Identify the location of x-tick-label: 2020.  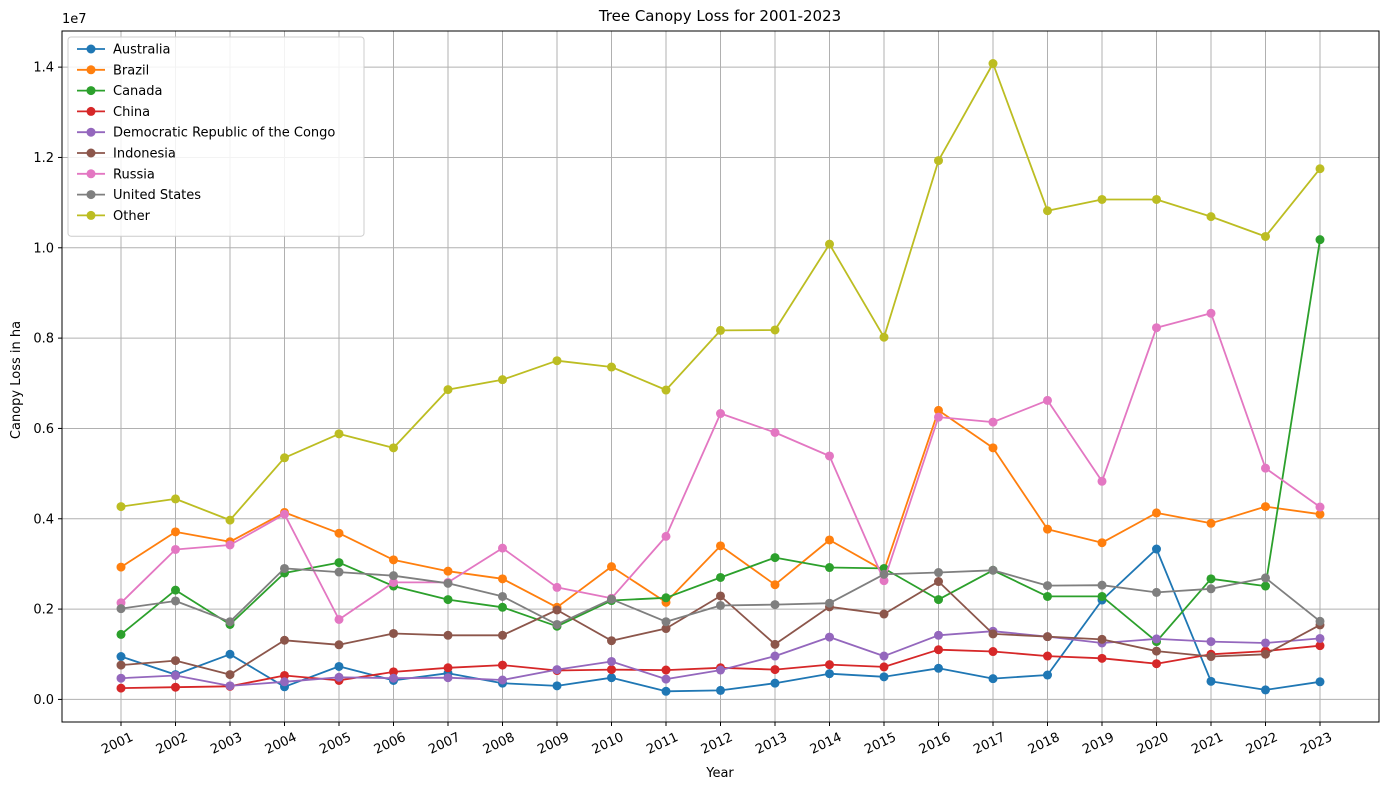
(1153, 744).